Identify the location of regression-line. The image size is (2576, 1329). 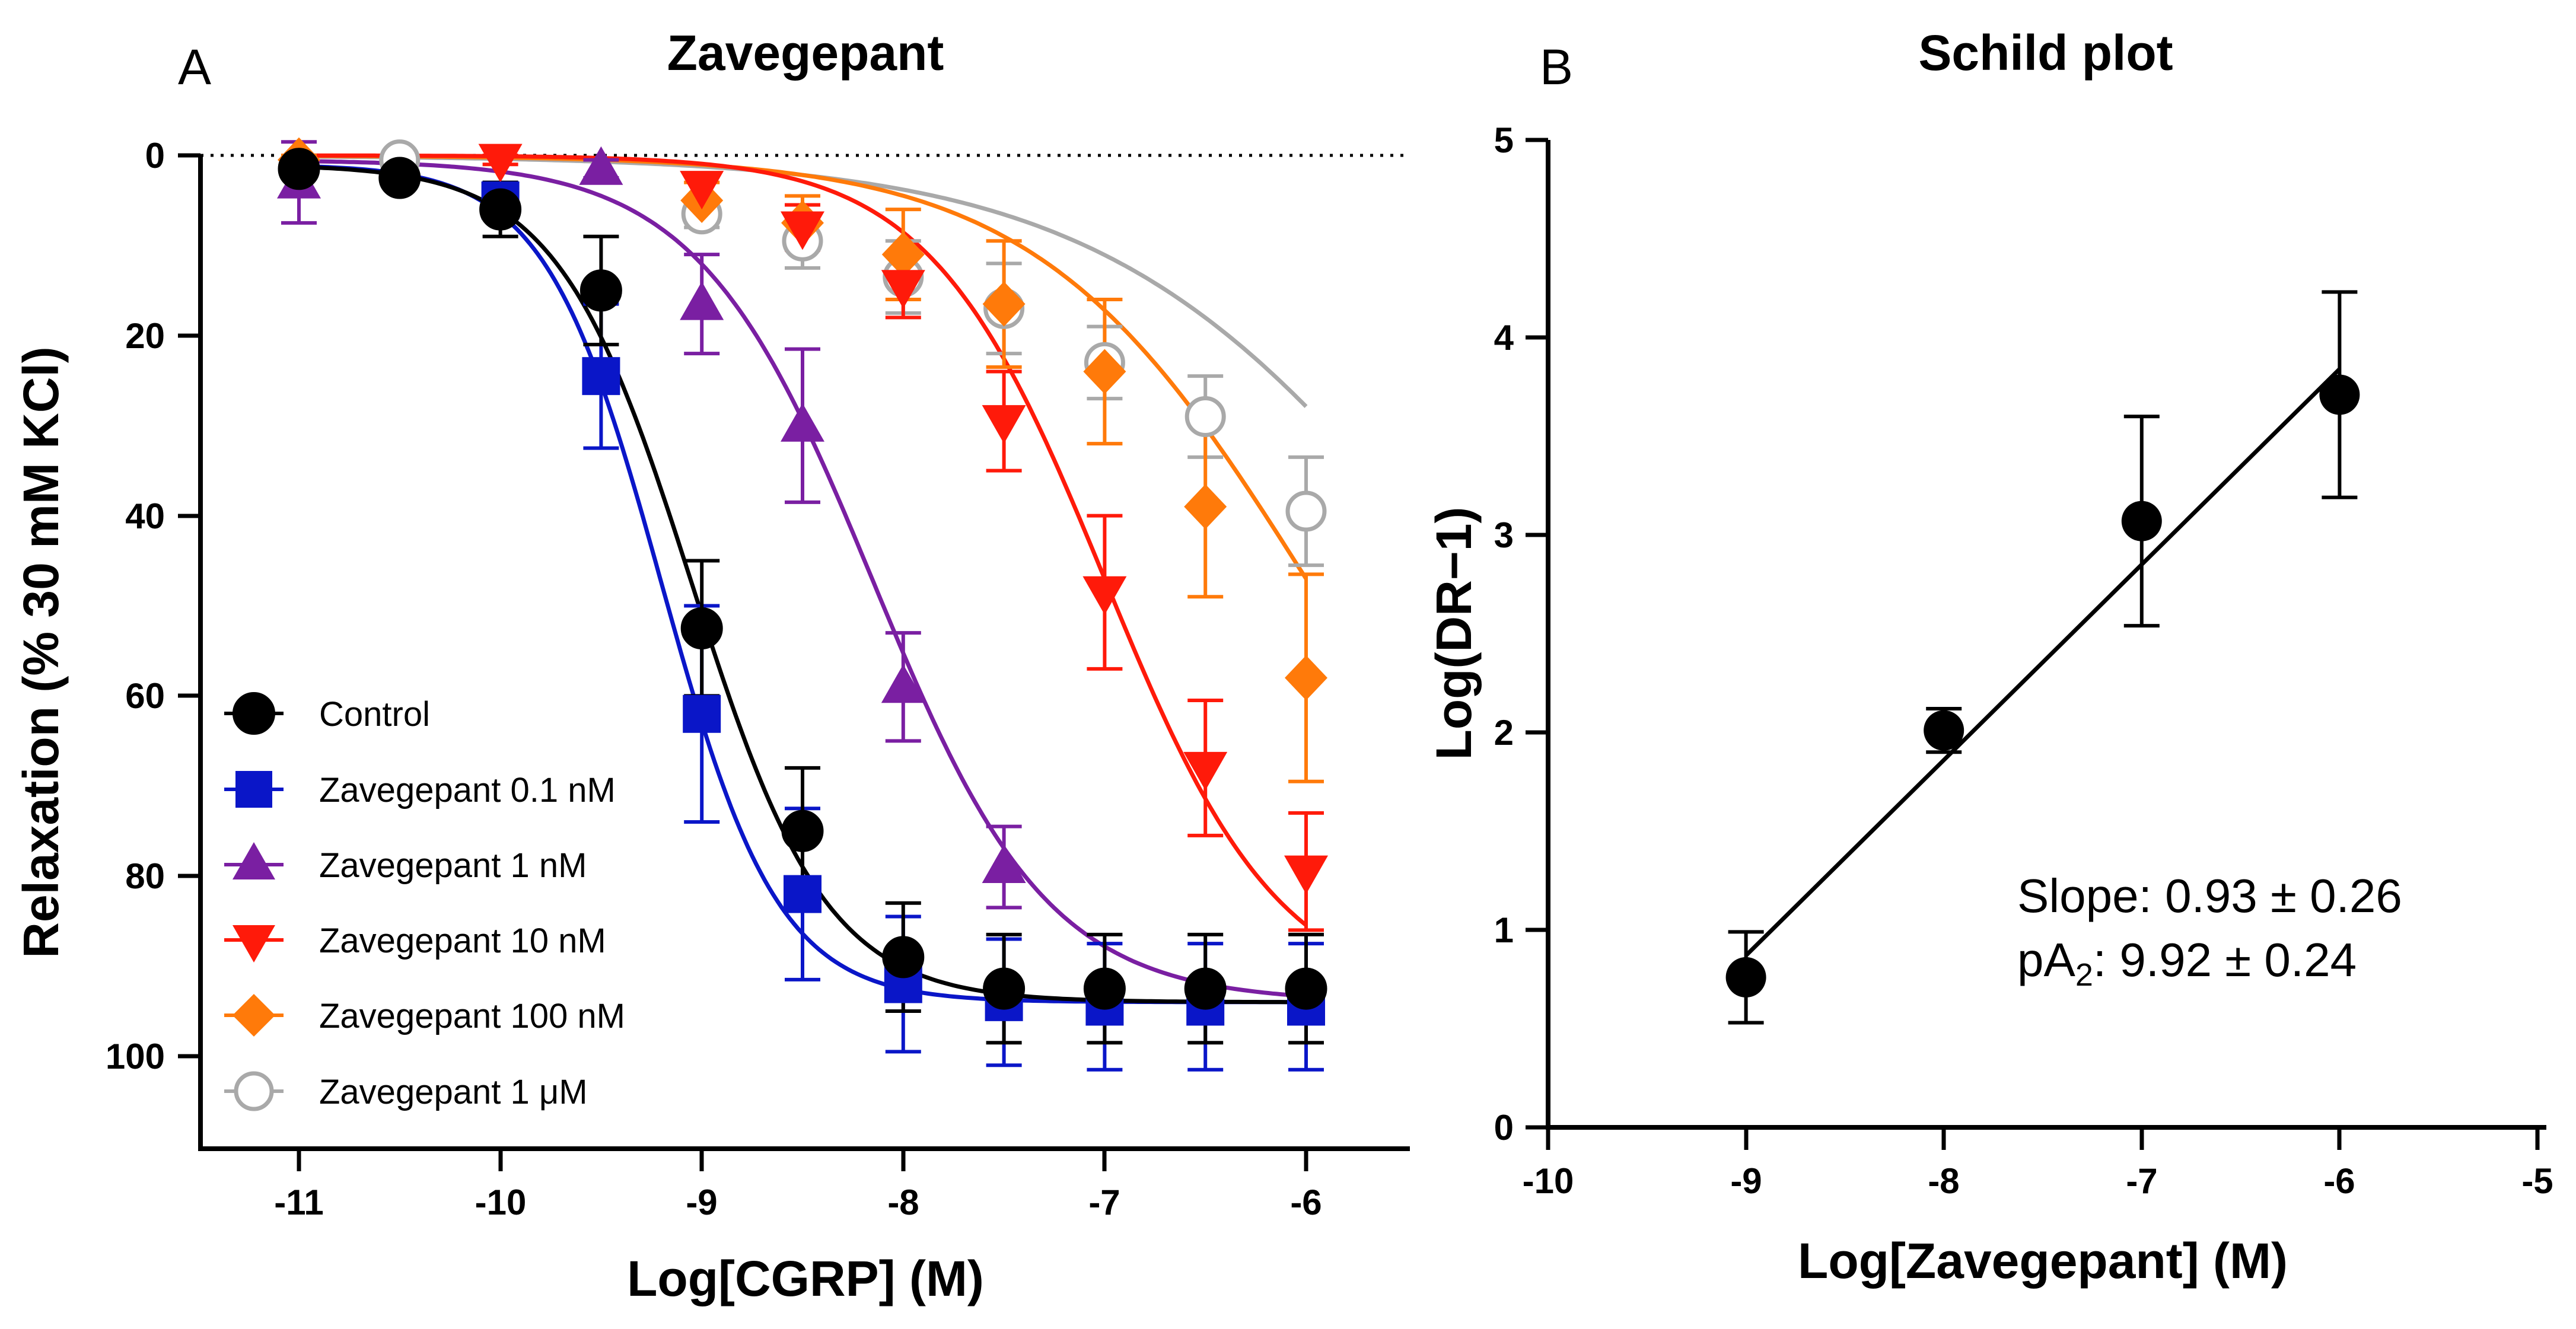
(2042, 662).